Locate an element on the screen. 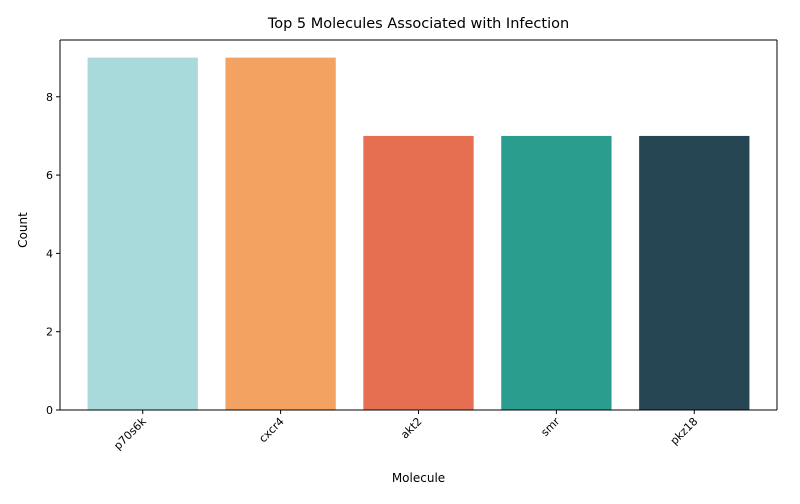 The image size is (800, 504). bar-p70s6k is located at coordinates (142, 234).